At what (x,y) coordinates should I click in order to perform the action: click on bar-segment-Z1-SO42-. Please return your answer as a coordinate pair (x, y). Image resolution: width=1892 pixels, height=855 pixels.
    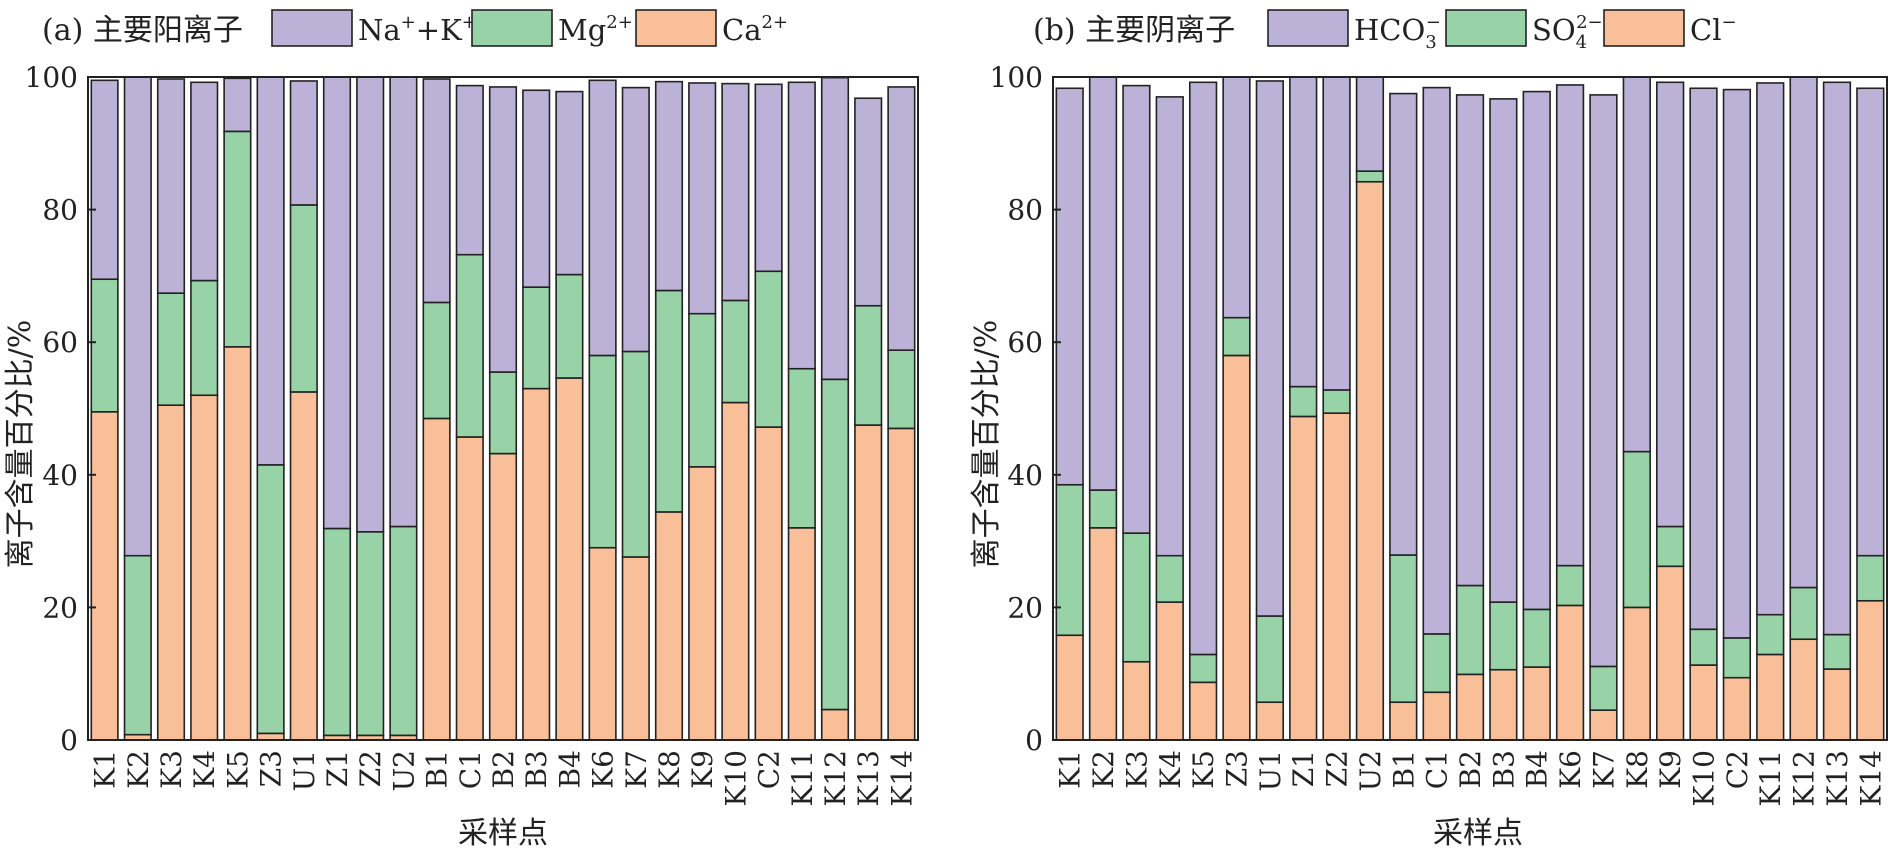
    Looking at the image, I should click on (1303, 401).